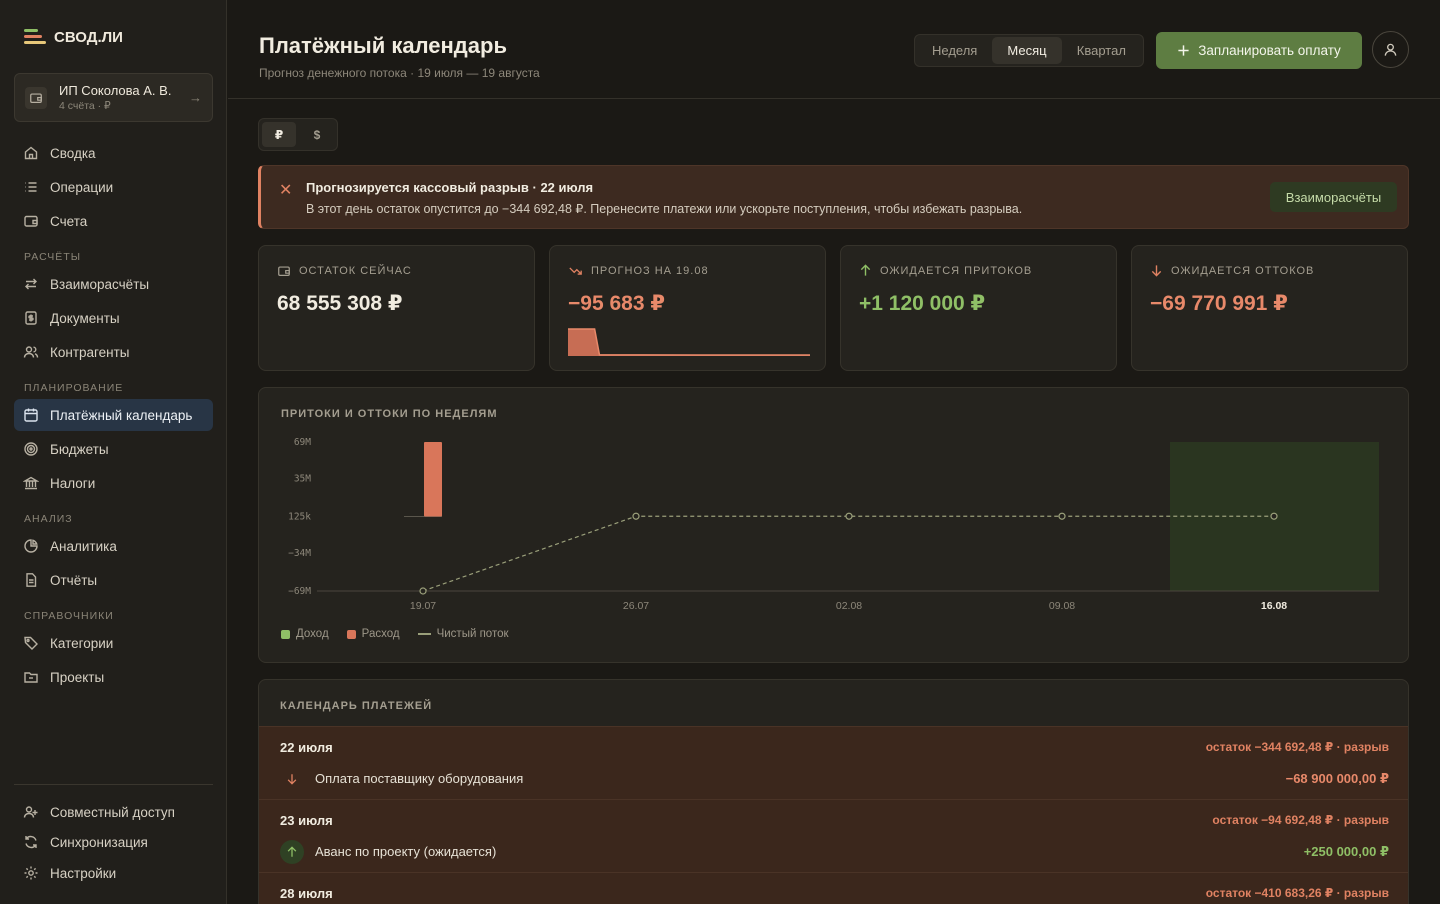  What do you see at coordinates (113, 784) in the screenshot?
I see `sidebar-divider` at bounding box center [113, 784].